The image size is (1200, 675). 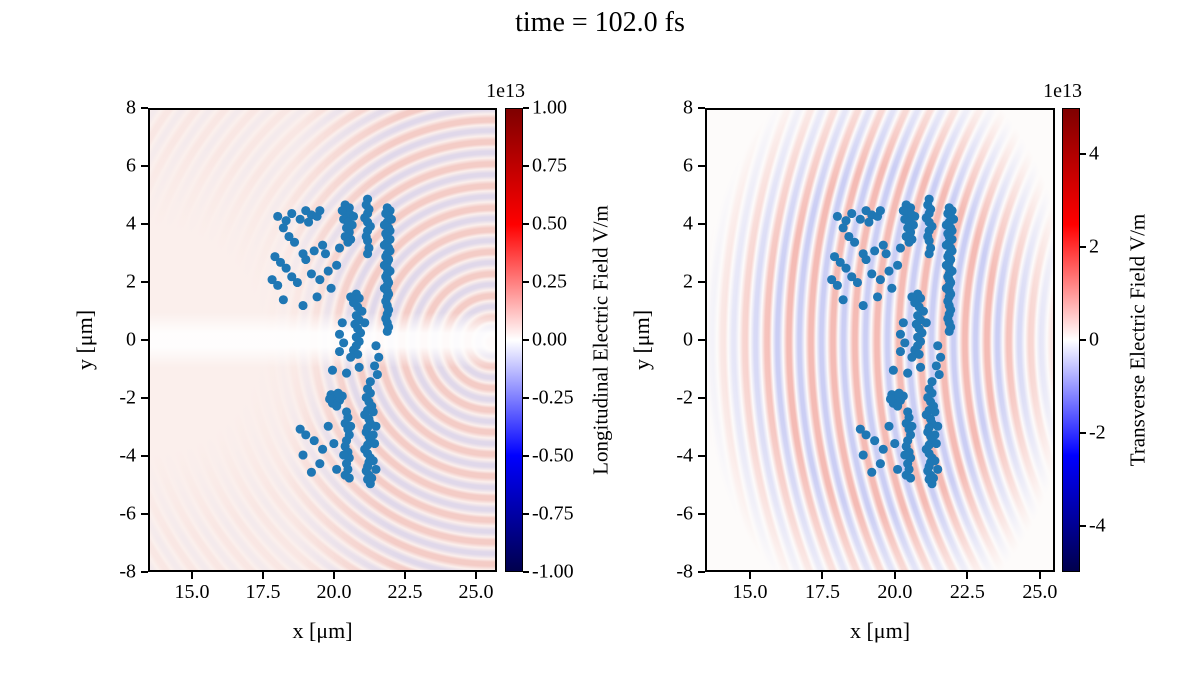 What do you see at coordinates (549, 165) in the screenshot?
I see `colorbar-tick-label: 0.75` at bounding box center [549, 165].